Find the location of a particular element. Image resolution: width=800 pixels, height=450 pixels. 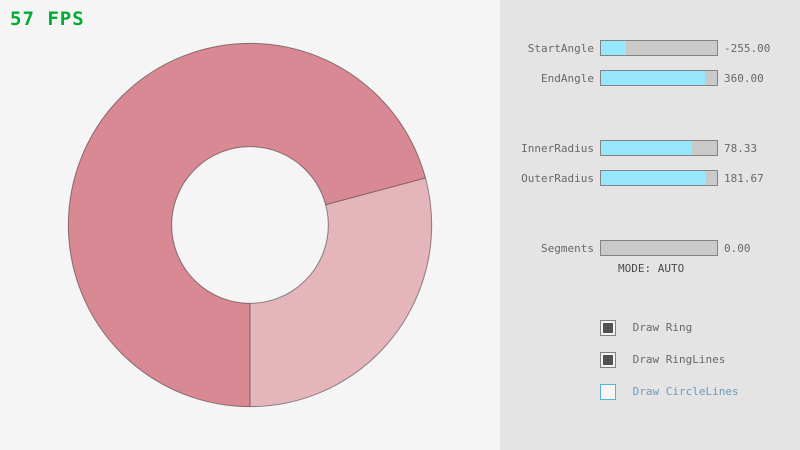

segments-label: Segments is located at coordinates (567, 248).